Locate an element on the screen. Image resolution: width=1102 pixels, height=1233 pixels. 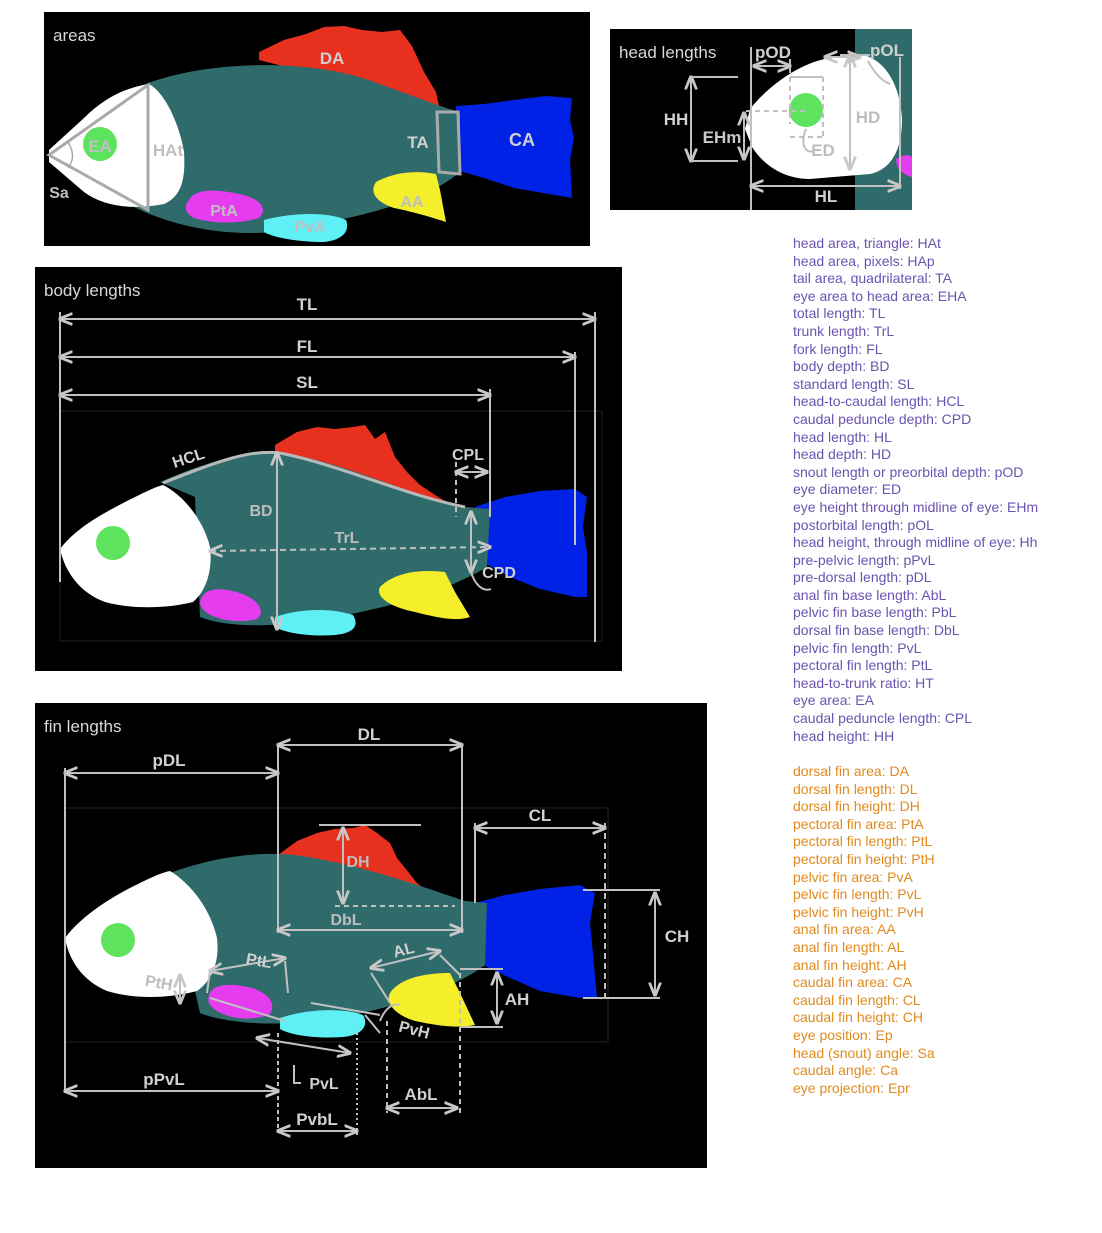
head-lengths-panel: head lengths pOD pOL HH E is located at coordinates (761, 119).